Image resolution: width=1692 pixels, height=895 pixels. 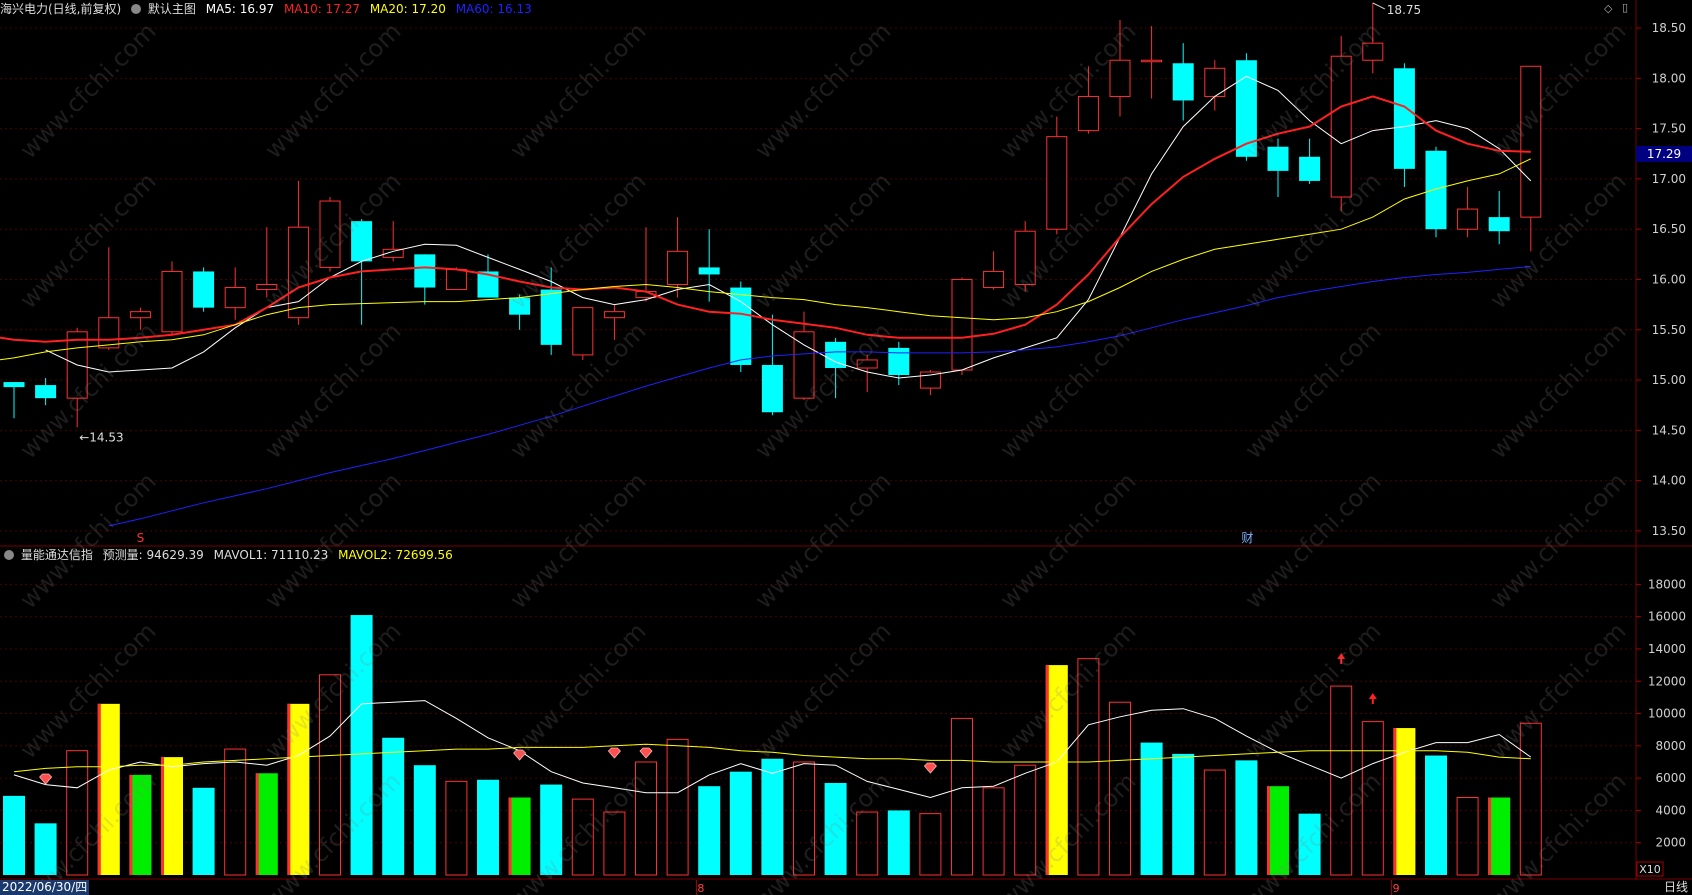 What do you see at coordinates (1675, 887) in the screenshot?
I see `period-label: 日线` at bounding box center [1675, 887].